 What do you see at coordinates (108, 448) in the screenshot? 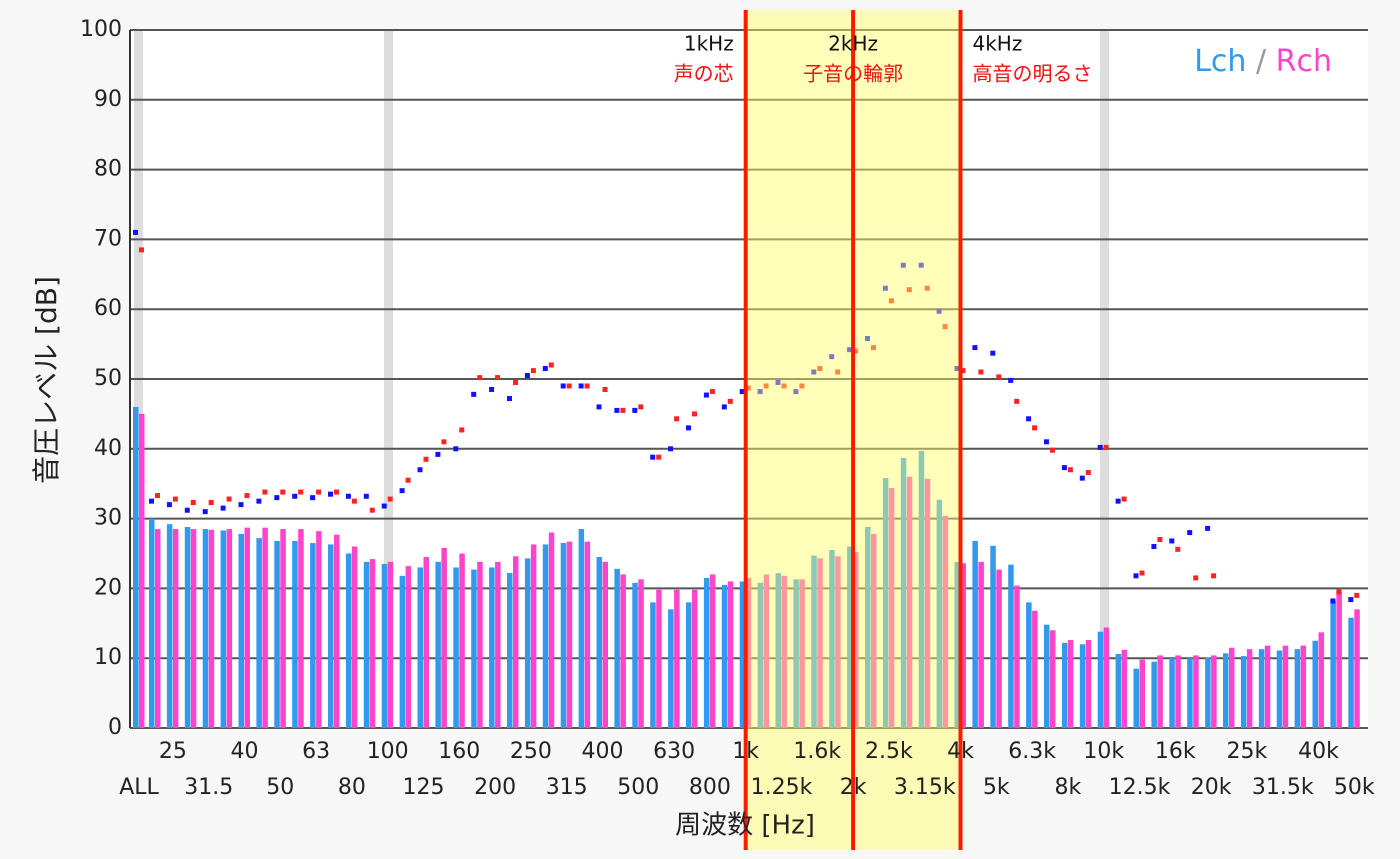
I see `y-tick-label: 40` at bounding box center [108, 448].